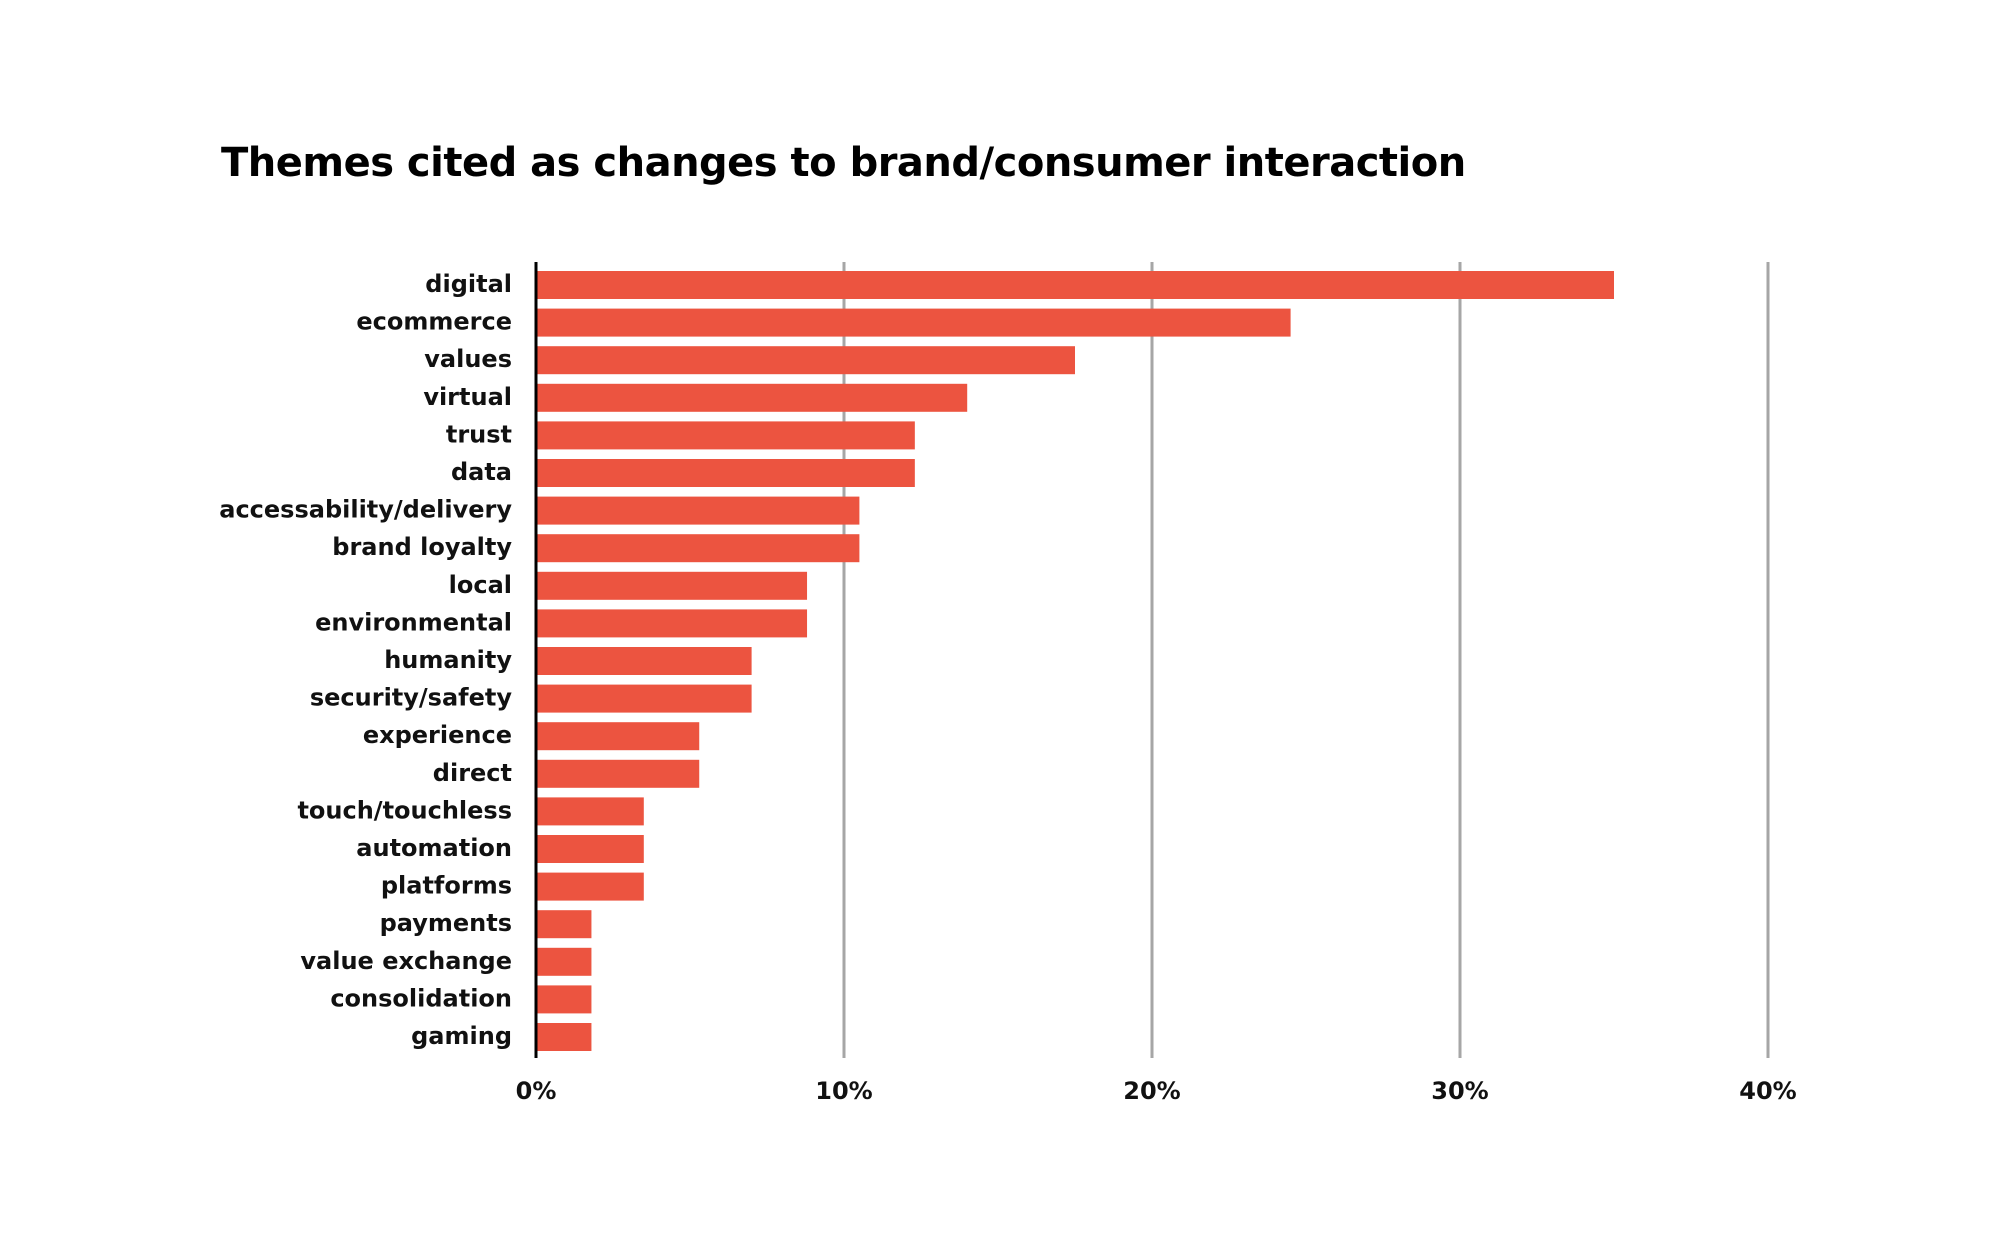 Image resolution: width=2000 pixels, height=1247 pixels. I want to click on bar-humanity, so click(644, 661).